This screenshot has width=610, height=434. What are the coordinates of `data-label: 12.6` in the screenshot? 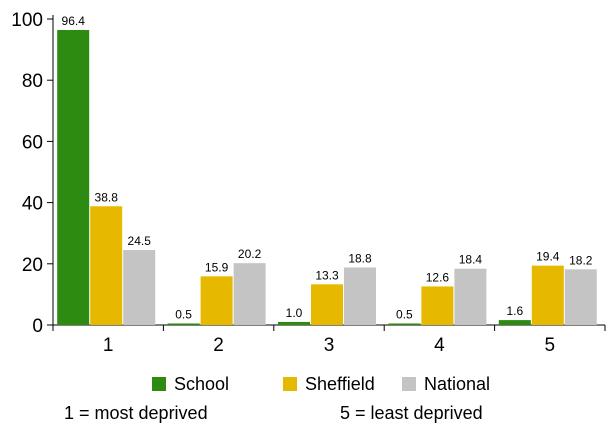 It's located at (438, 277).